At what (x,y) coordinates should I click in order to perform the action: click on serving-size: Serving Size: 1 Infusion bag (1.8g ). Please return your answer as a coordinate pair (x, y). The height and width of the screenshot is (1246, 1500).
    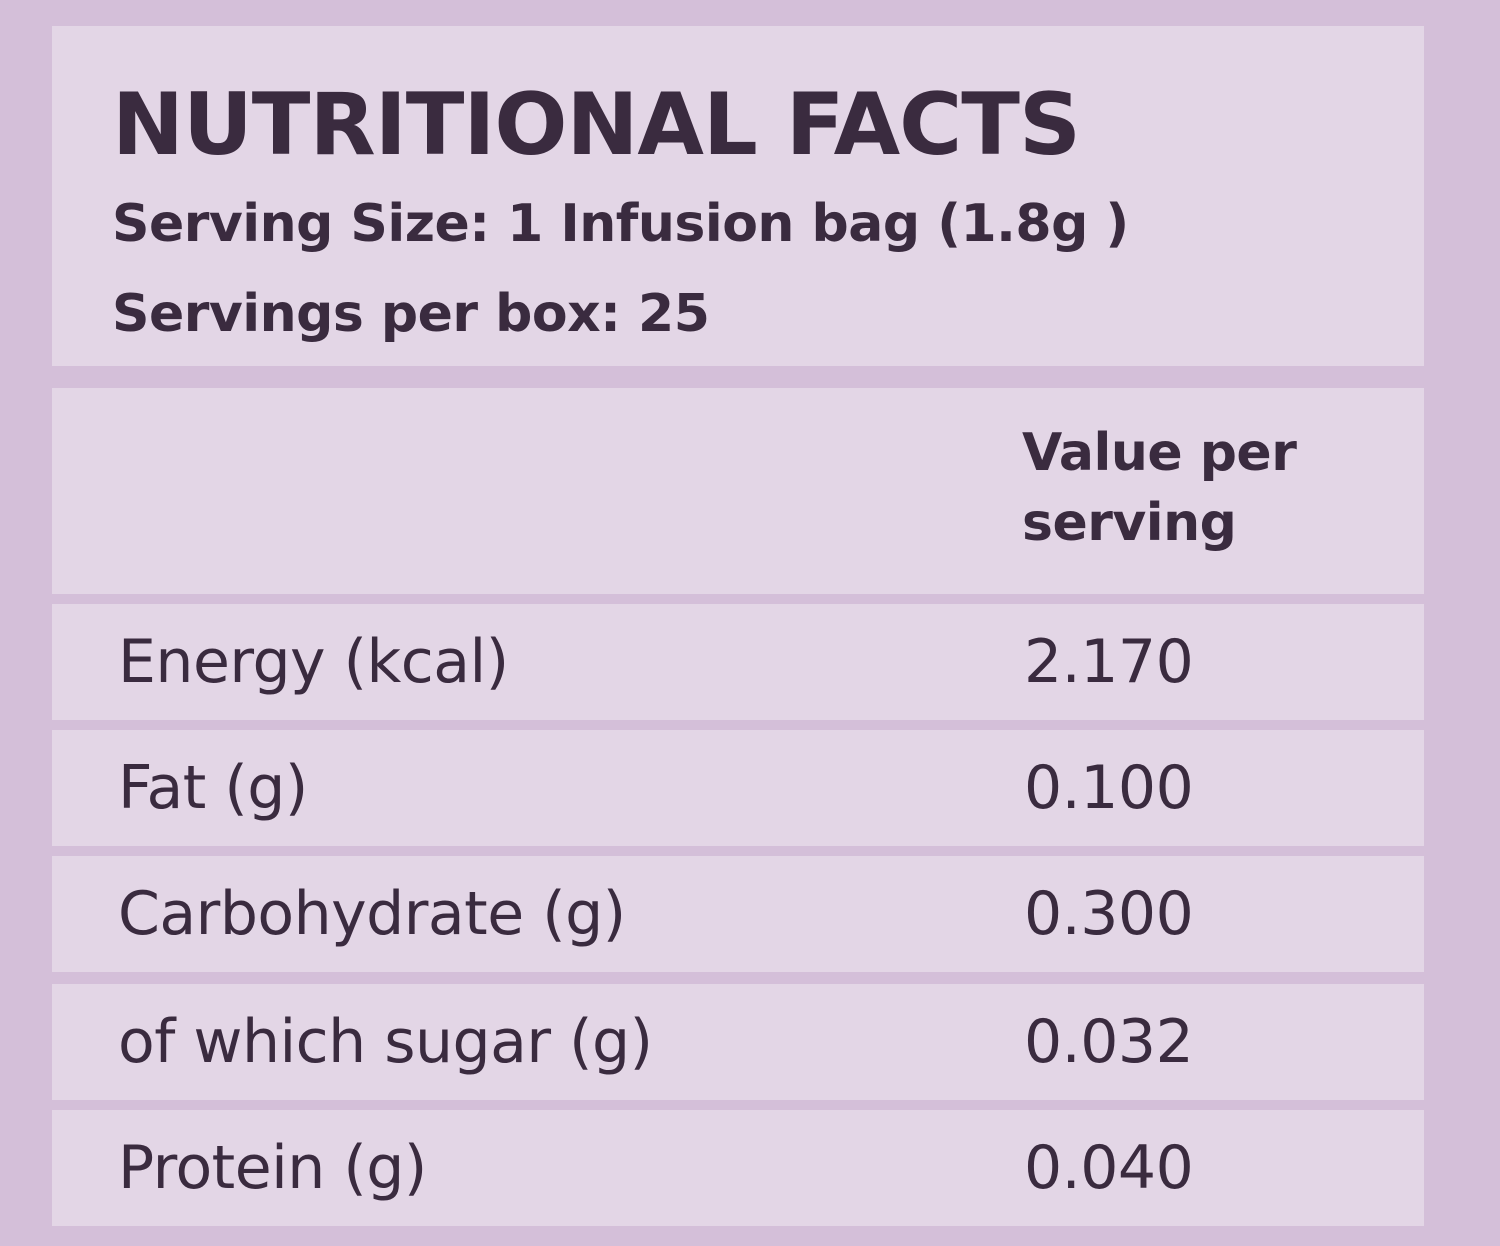
    Looking at the image, I should click on (620, 224).